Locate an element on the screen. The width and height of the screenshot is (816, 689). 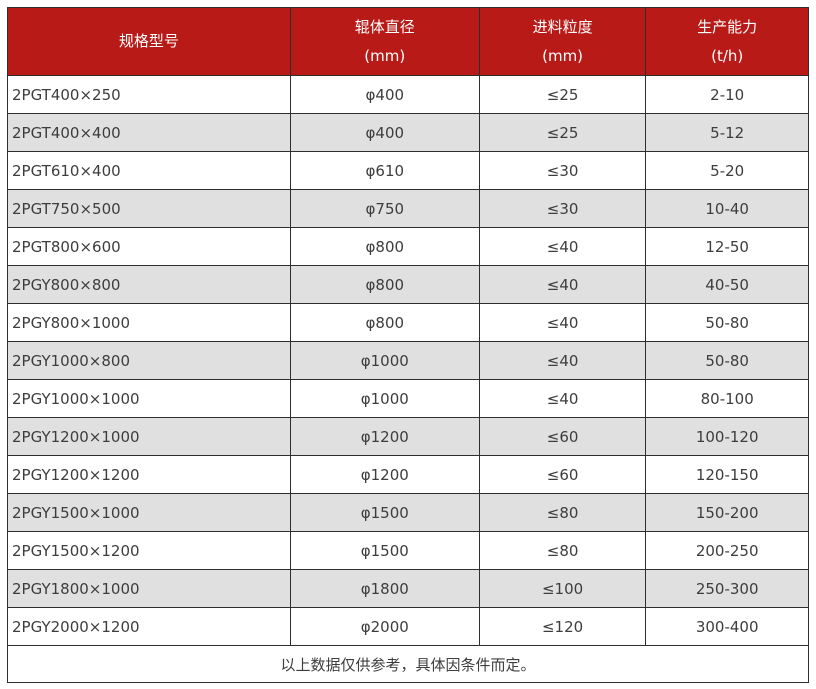
cell-model: 2PGT610×400 is located at coordinates (149, 170).